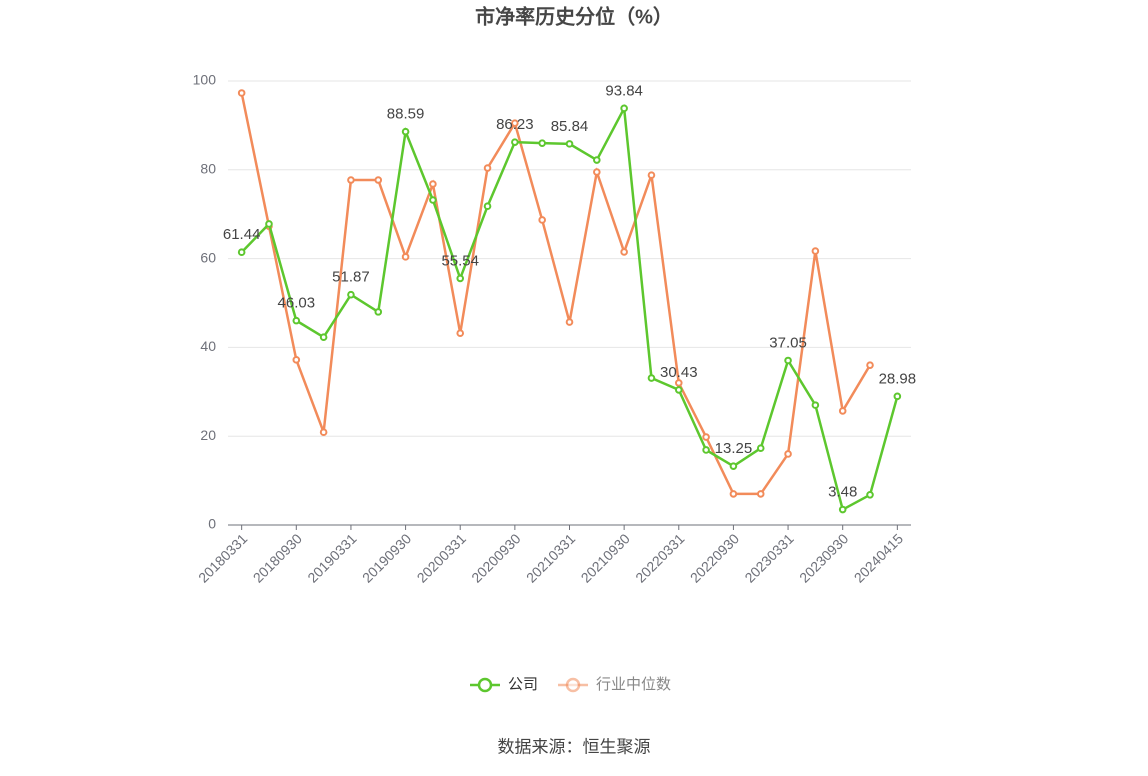  Describe the element at coordinates (205, 80) in the screenshot. I see `y-tick-label: 100` at that location.